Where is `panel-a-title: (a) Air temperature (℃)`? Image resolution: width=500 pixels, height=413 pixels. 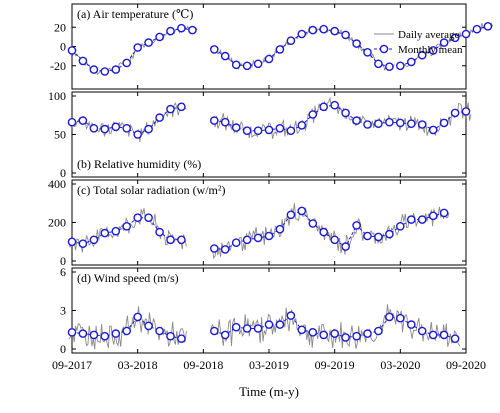
panel-a-title: (a) Air temperature (℃) is located at coordinates (135, 14).